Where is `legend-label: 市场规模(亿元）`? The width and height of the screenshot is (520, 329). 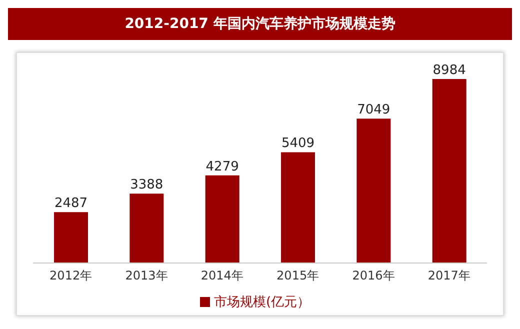
legend-label: 市场规模(亿元） is located at coordinates (262, 302).